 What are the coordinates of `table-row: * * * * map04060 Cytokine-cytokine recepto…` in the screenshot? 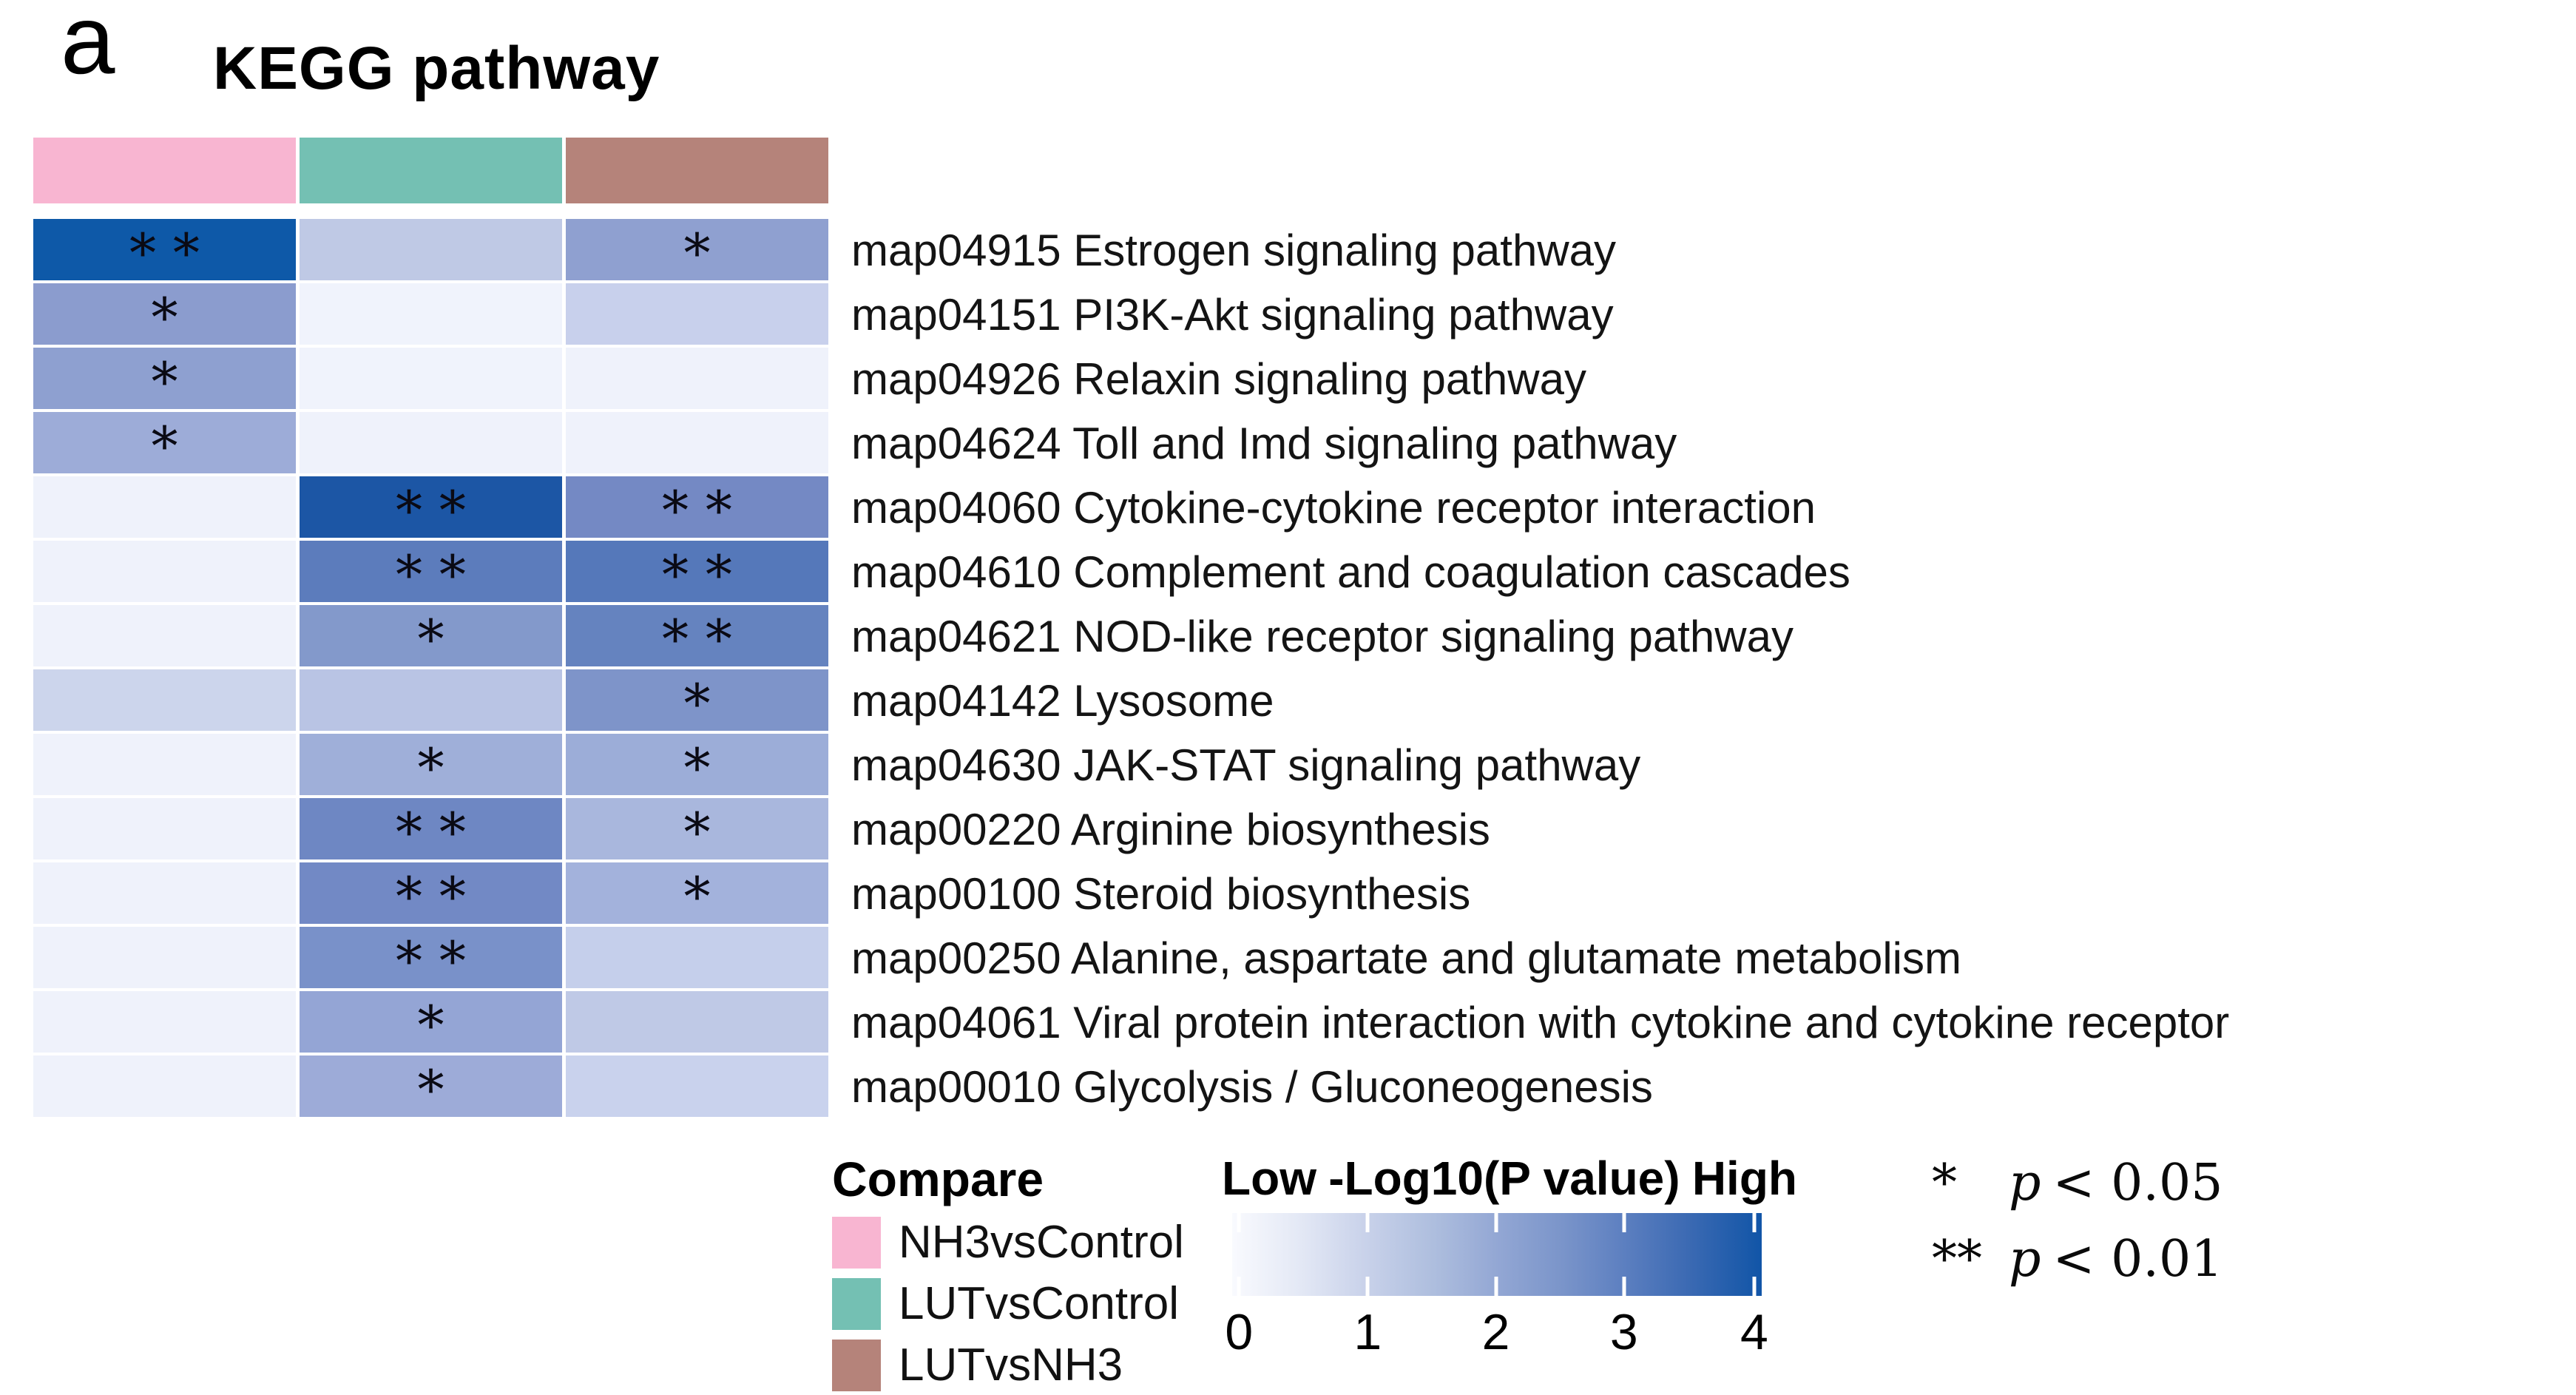 It's located at (1131, 507).